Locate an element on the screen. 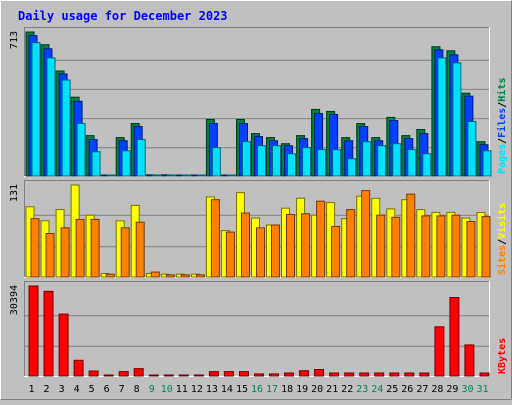 This screenshot has width=512, height=405. x-tick-label-day-19: 19 is located at coordinates (302, 389).